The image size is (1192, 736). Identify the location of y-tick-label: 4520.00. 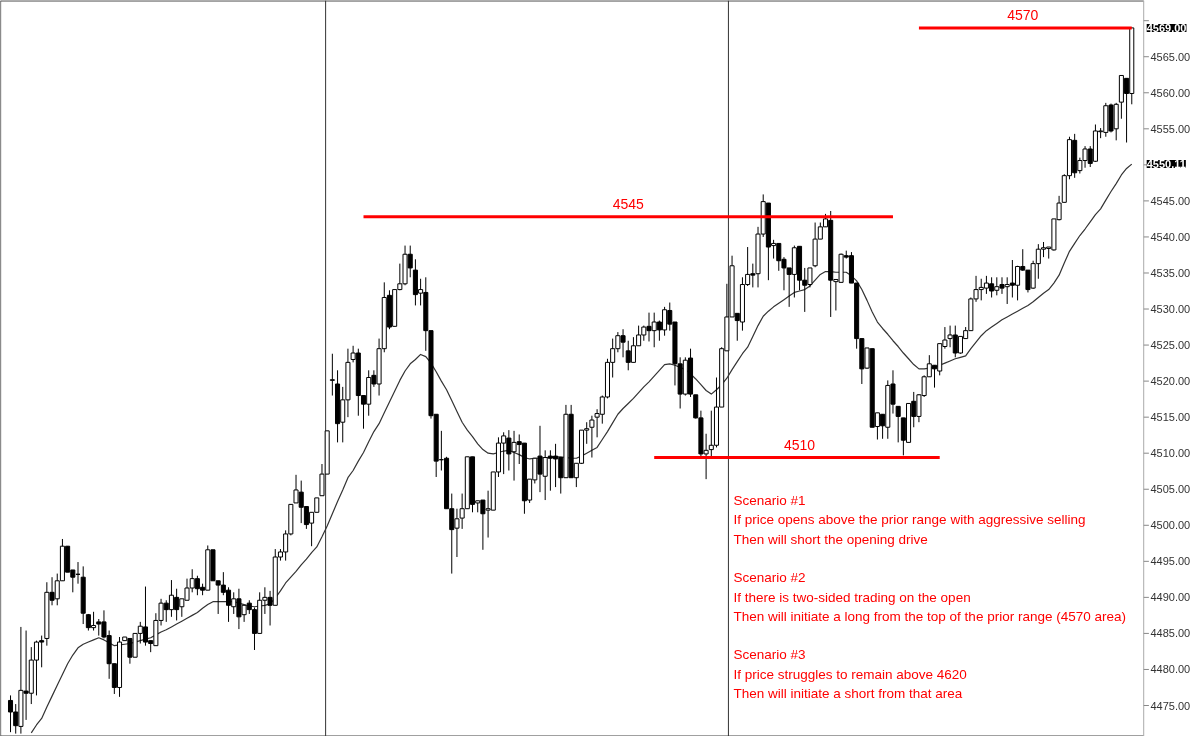
(1170, 381).